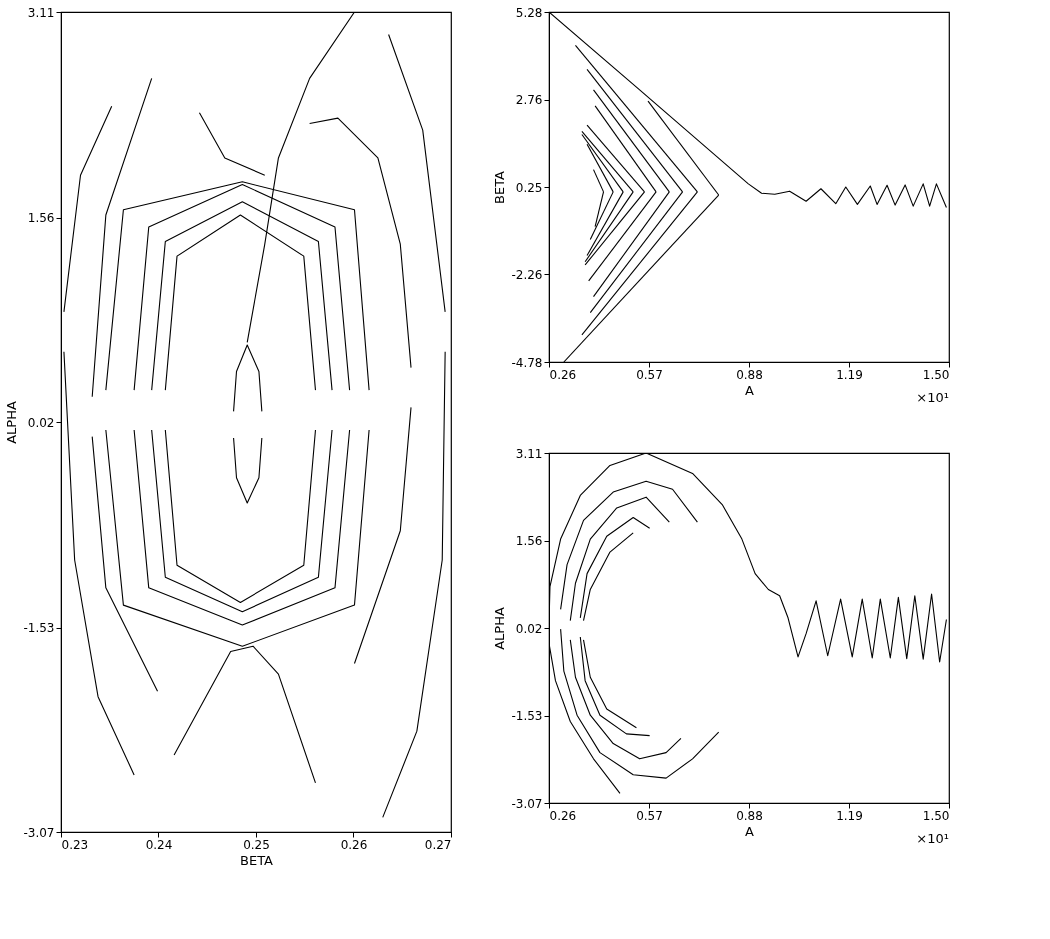  I want to click on x-tick-label: 0.25, so click(256, 844).